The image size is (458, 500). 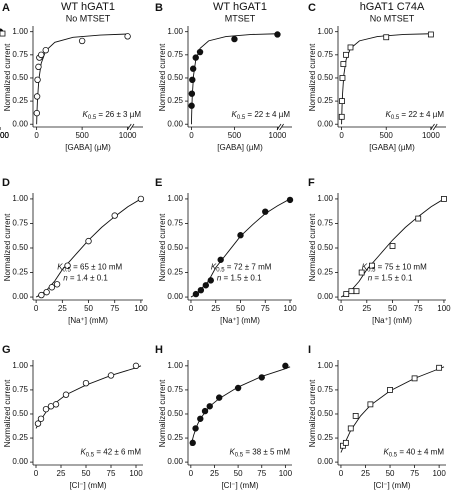 What do you see at coordinates (420, 452) in the screenshot?
I see `annotation-rest: = 40 ± 4 mM` at bounding box center [420, 452].